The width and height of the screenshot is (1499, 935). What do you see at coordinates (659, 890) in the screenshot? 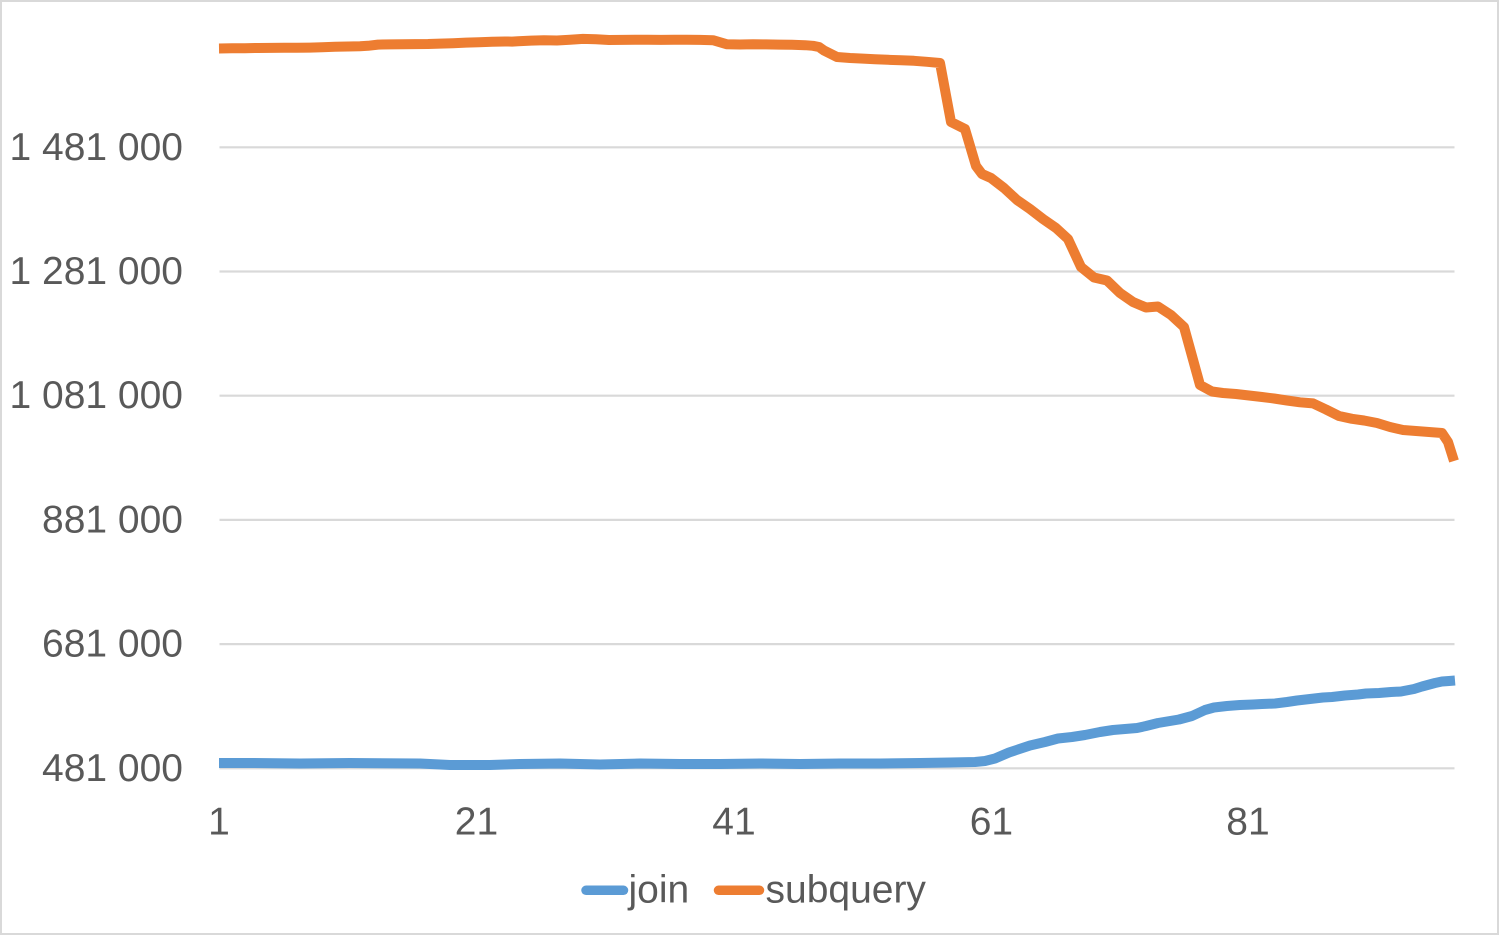
I see `svg-text: join` at bounding box center [659, 890].